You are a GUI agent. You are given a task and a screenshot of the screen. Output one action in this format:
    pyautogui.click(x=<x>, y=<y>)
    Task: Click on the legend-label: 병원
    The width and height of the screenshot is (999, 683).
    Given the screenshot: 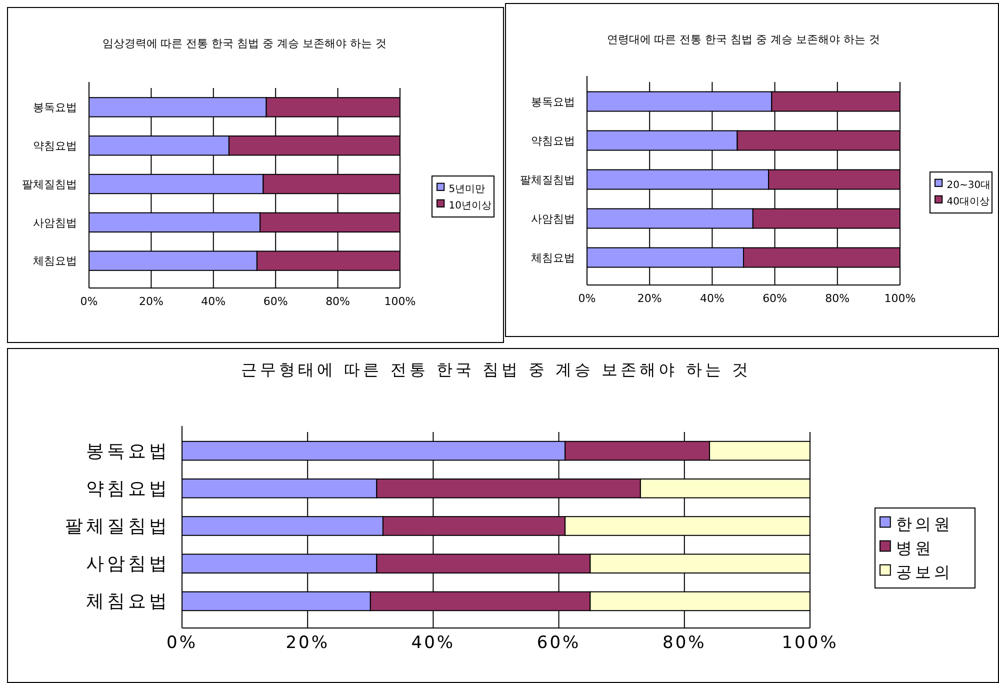 What is the action you would take?
    pyautogui.click(x=915, y=548)
    